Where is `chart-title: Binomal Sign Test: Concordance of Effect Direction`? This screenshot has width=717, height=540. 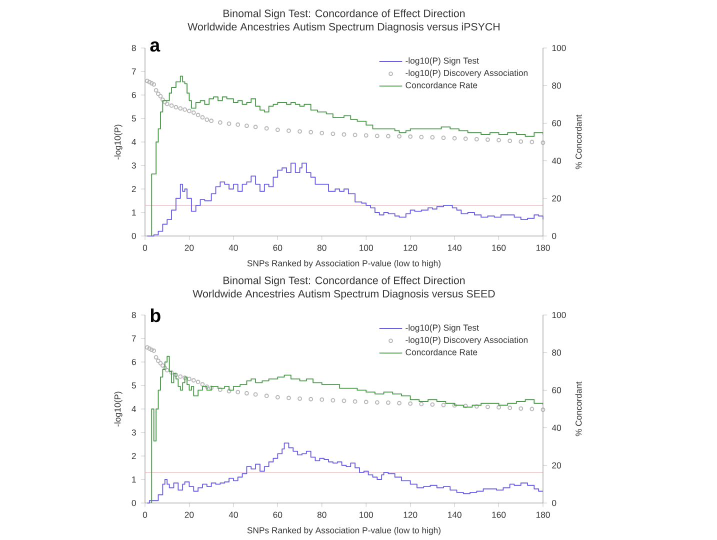
chart-title: Binomal Sign Test: Concordance of Effect Direction is located at coordinates (344, 281).